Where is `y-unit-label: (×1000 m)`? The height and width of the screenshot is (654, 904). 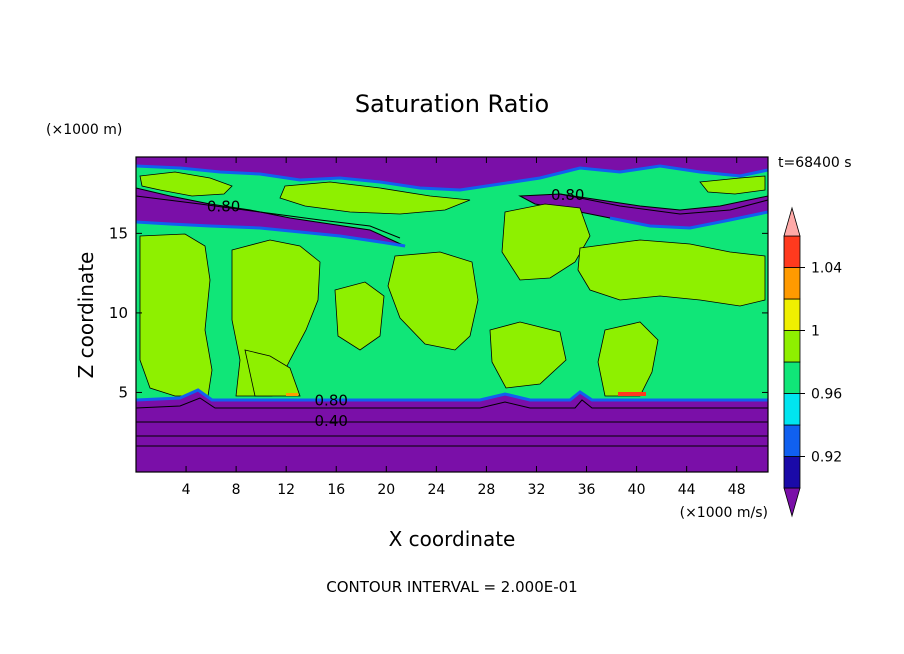 y-unit-label: (×1000 m) is located at coordinates (84, 130).